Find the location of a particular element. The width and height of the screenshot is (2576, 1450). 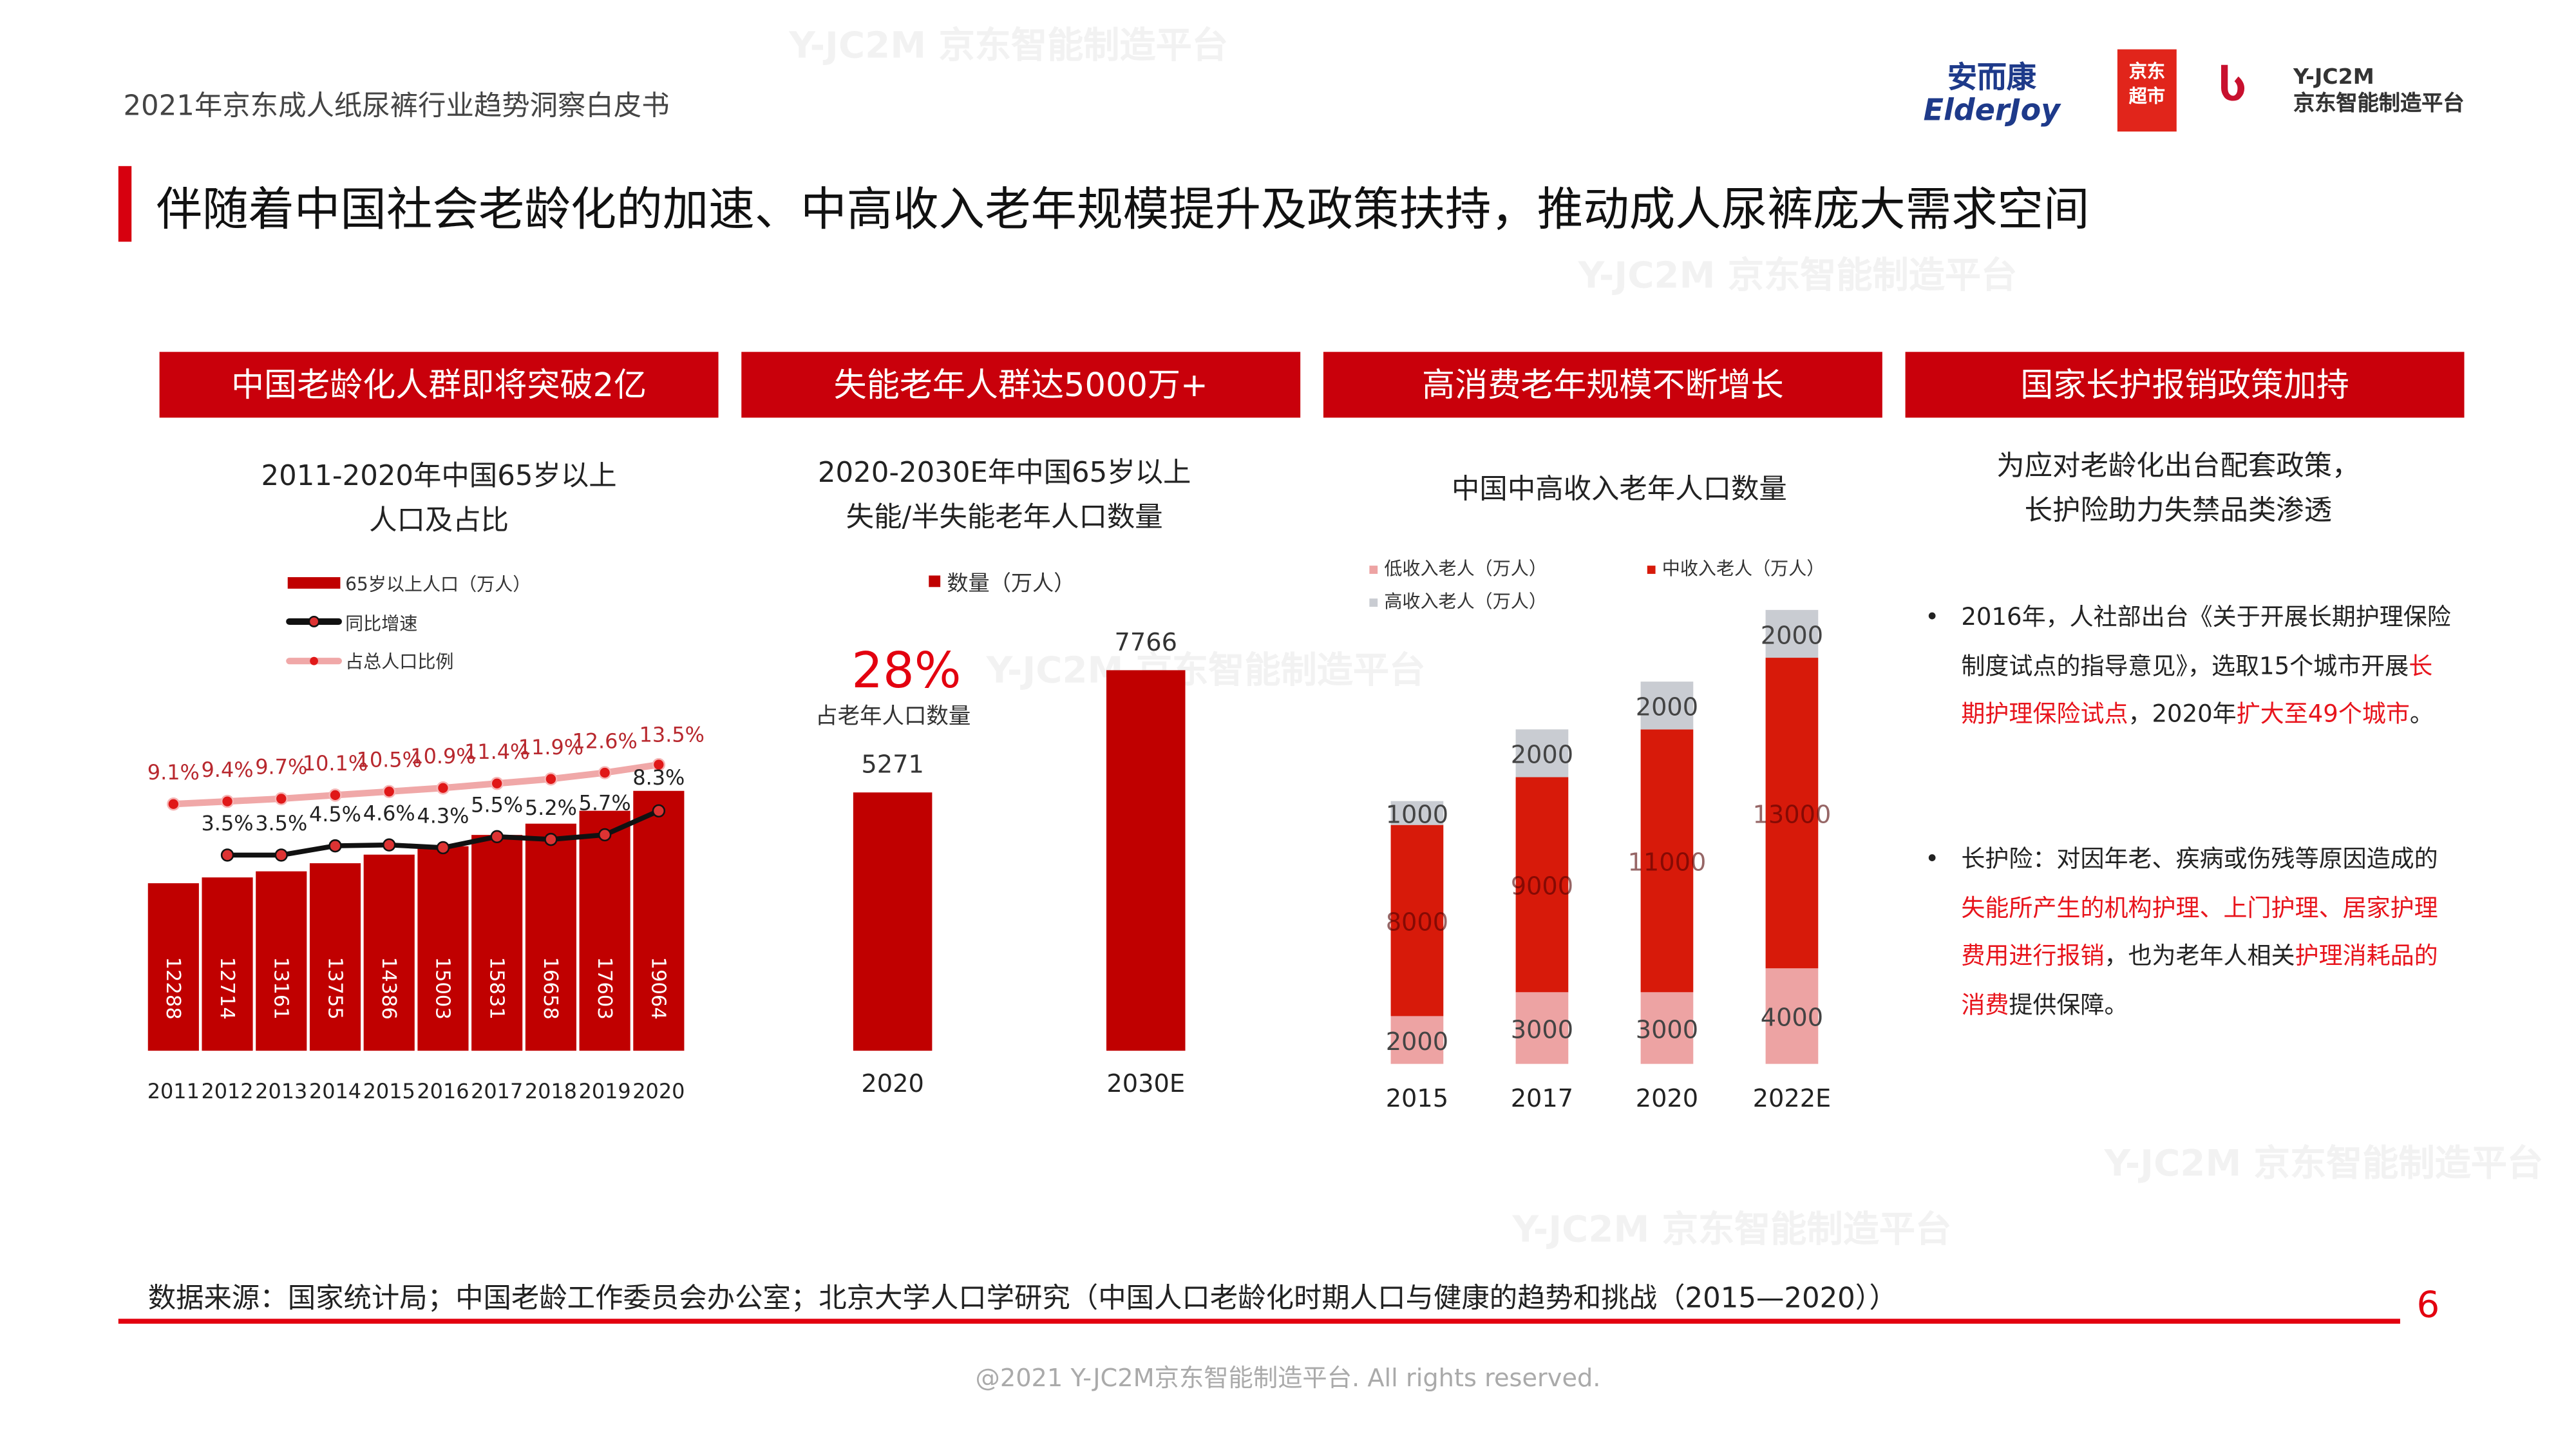

x-tick-label: 2022E is located at coordinates (1793, 1098).